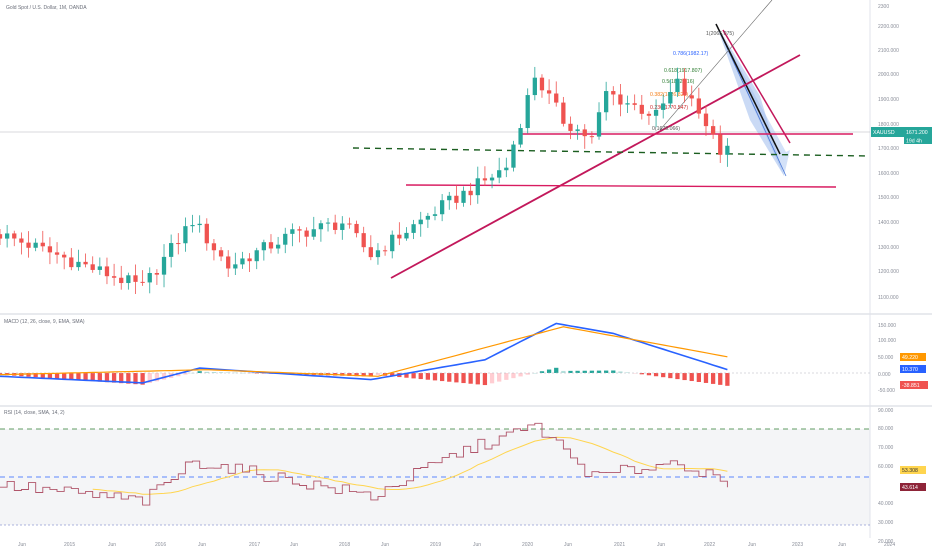  What do you see at coordinates (901, 136) in the screenshot?
I see `current-price-badge: XAUUSD 1671.200 19d 4h` at bounding box center [901, 136].